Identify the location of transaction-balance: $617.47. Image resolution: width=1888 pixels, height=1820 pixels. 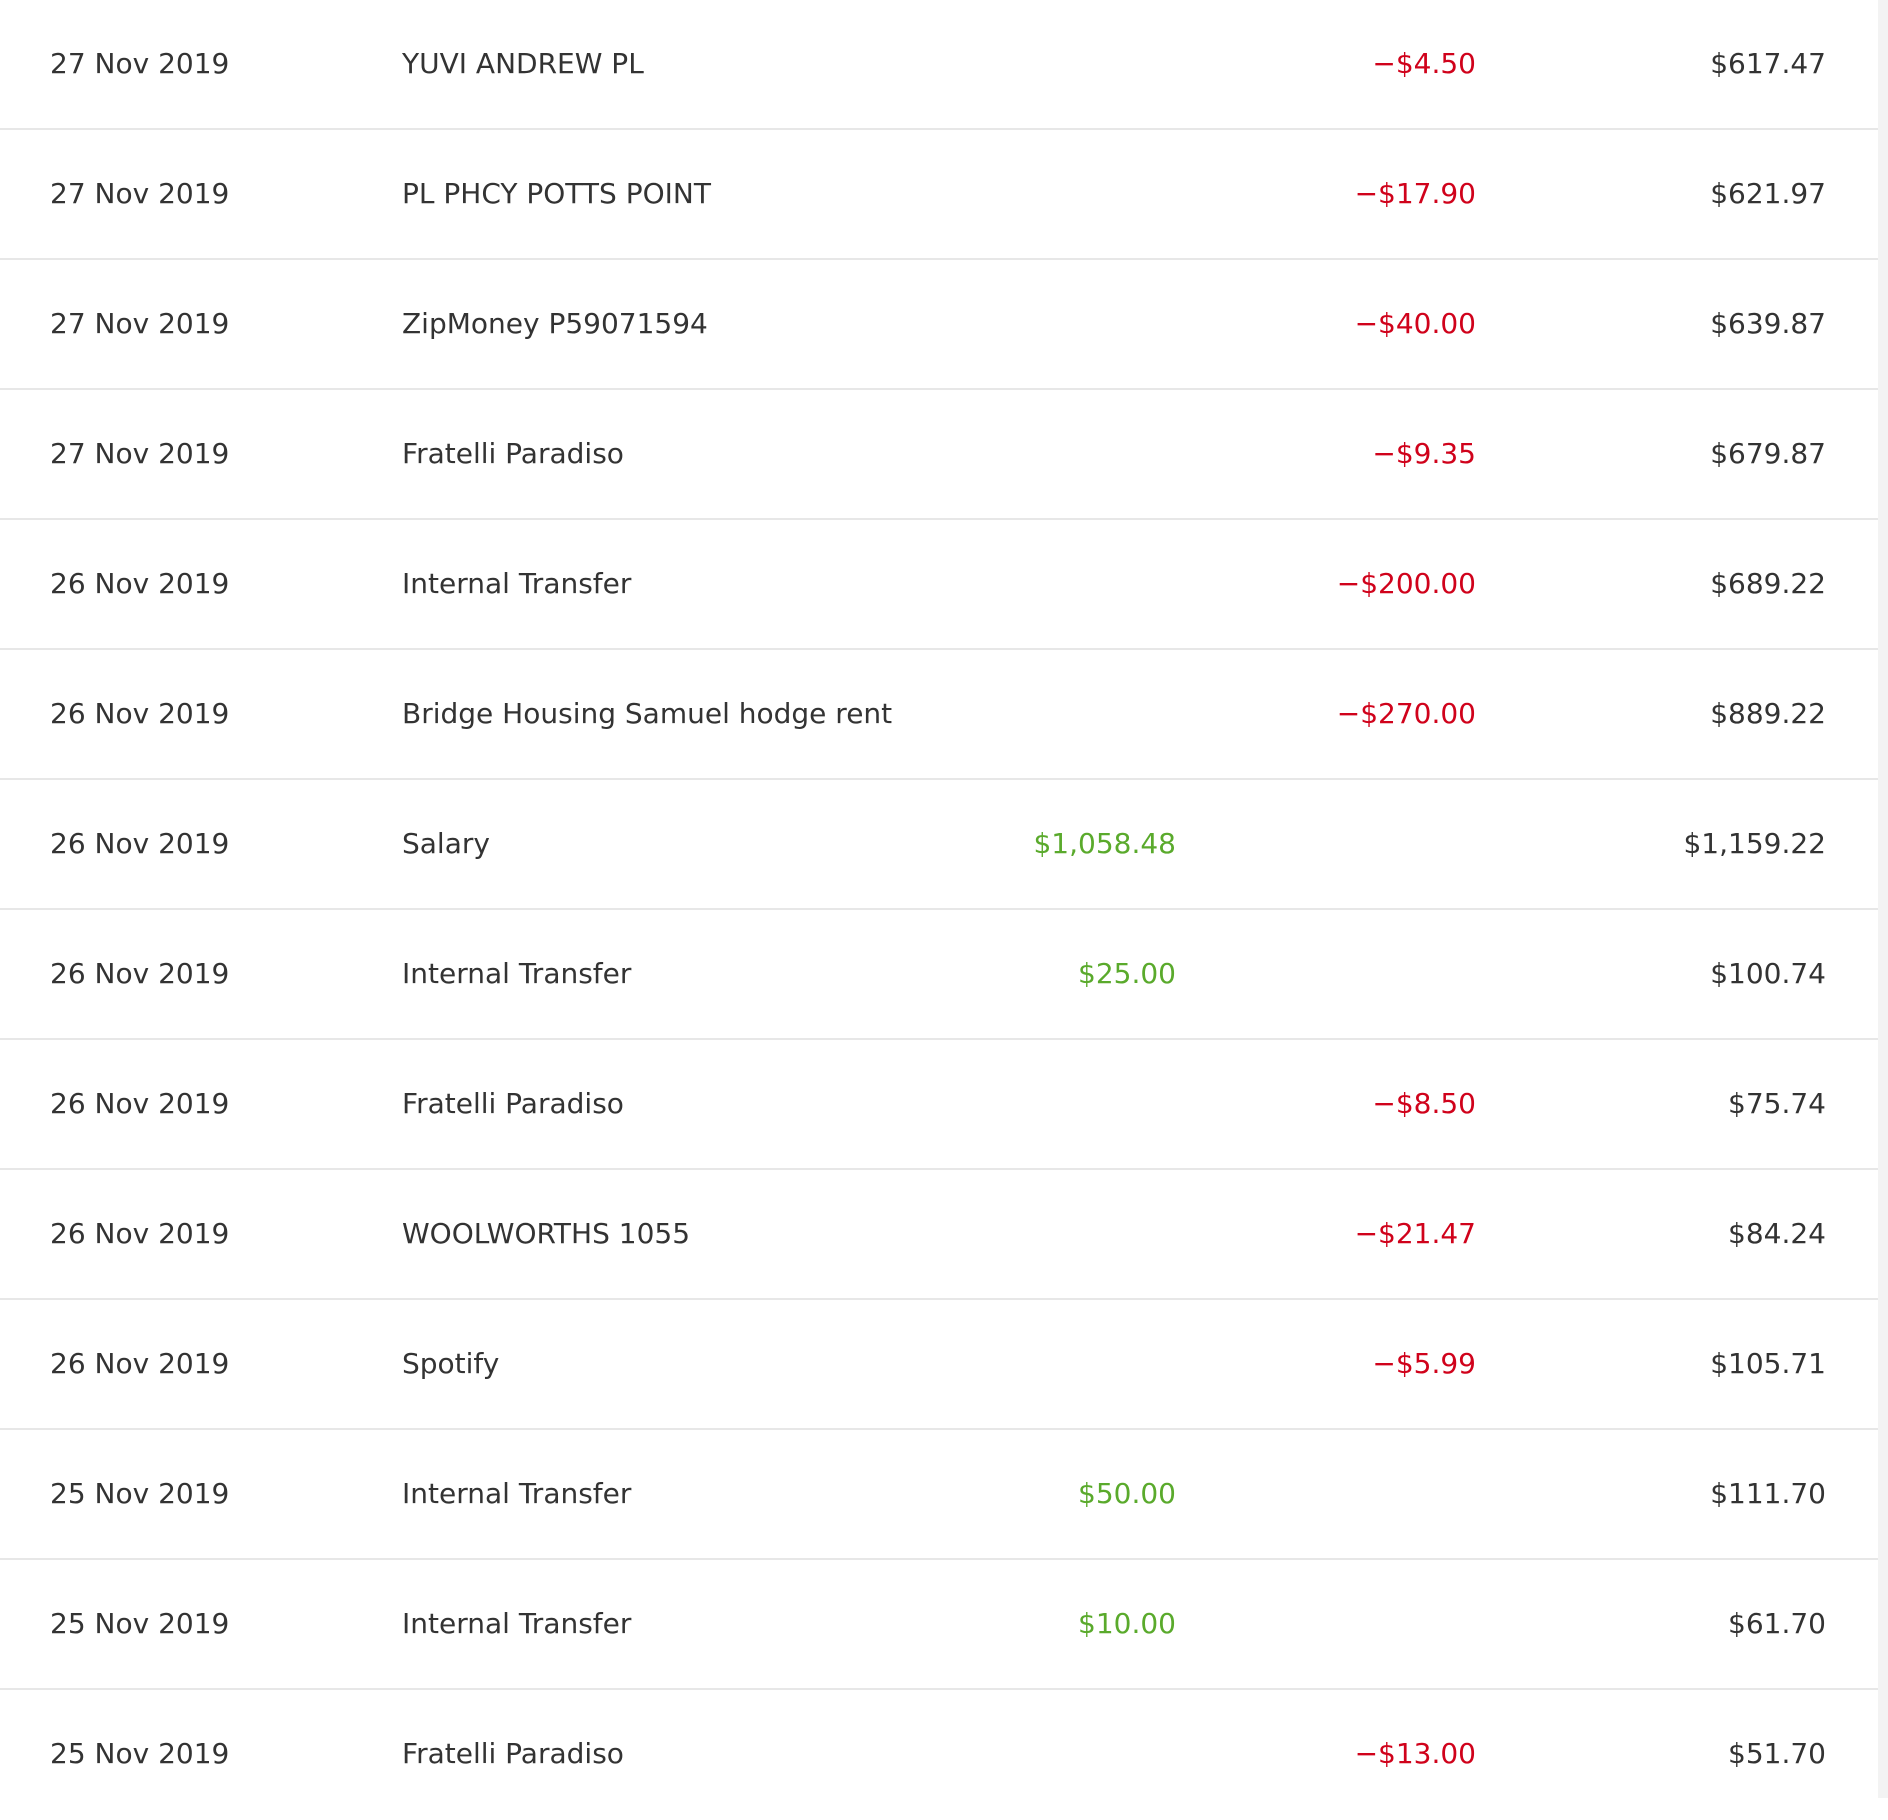
(1768, 63).